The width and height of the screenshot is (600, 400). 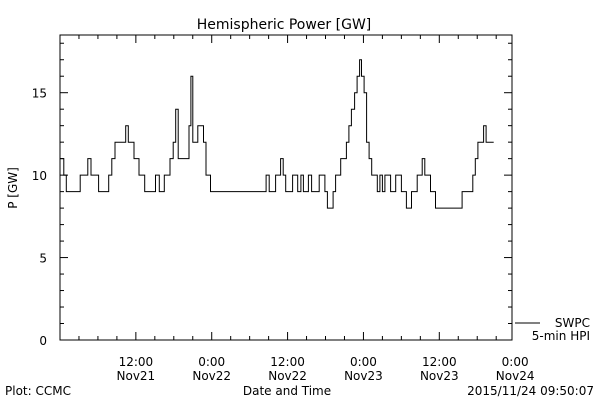 I want to click on plot-credit: Plot: CCMC, so click(x=38, y=391).